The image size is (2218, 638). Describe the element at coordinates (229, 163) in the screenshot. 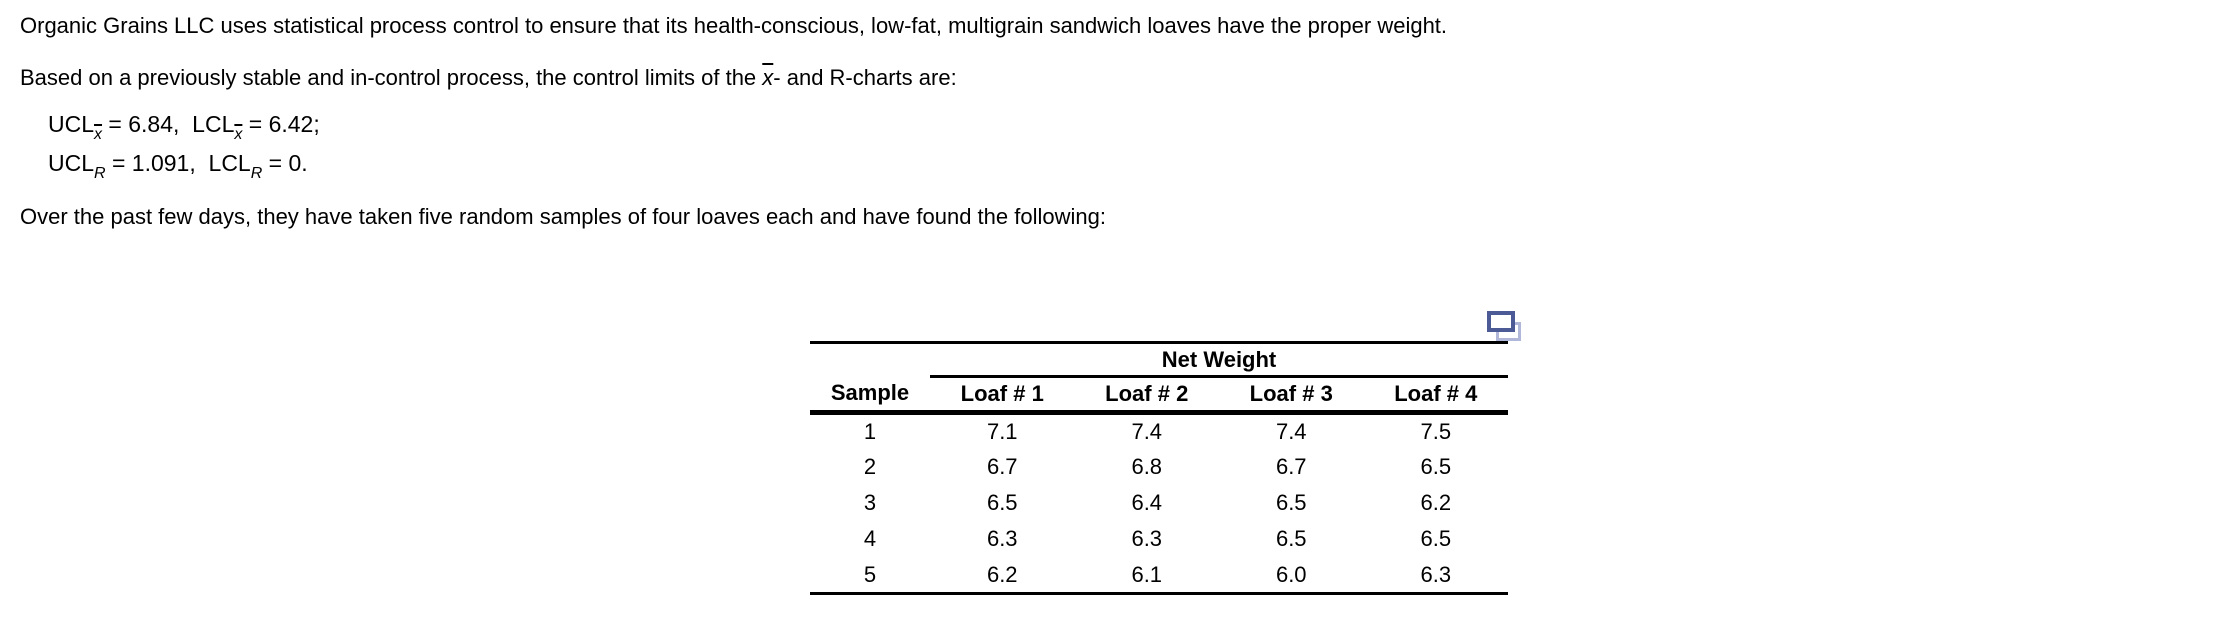

I see `lcl-r-label: LCL` at that location.